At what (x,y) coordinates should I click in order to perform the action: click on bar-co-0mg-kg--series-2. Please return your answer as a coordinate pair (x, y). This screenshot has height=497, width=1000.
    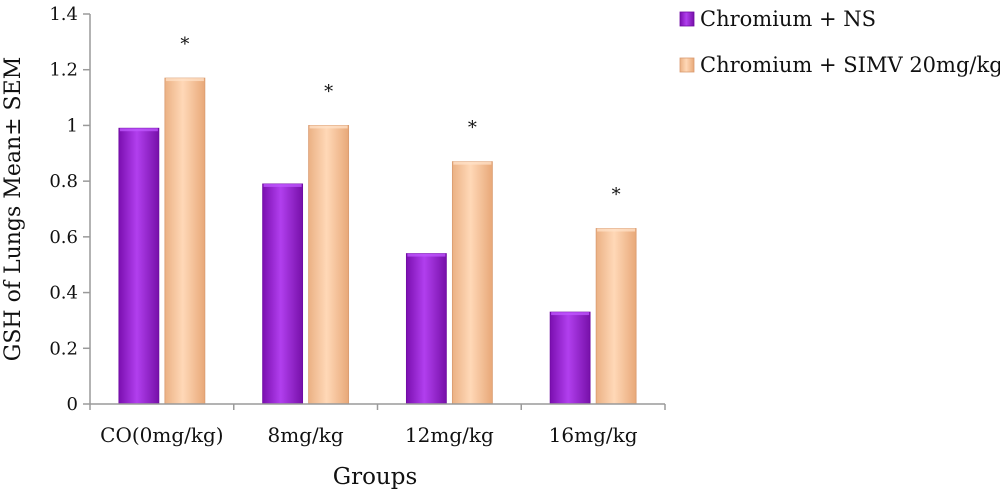
    Looking at the image, I should click on (185, 241).